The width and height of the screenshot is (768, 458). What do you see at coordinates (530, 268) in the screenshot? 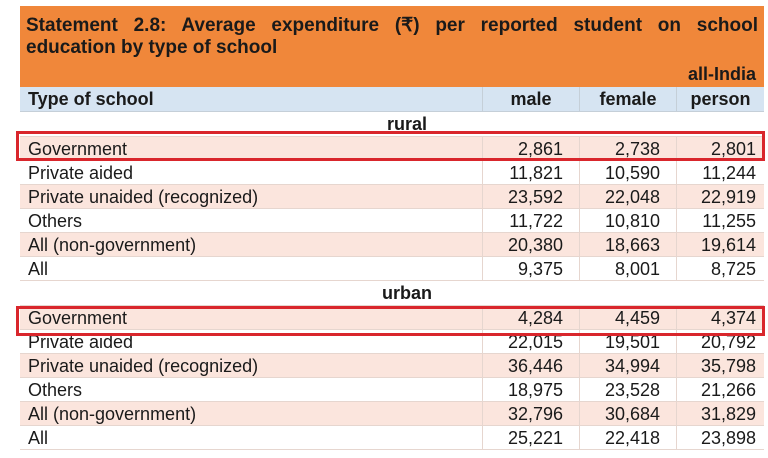
I see `cell-male: 9,375` at bounding box center [530, 268].